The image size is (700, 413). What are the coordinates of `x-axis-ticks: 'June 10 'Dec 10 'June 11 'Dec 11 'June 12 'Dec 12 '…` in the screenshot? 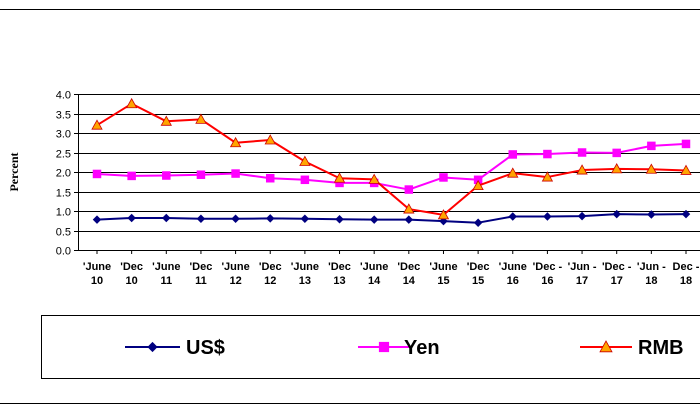 It's located at (391, 268).